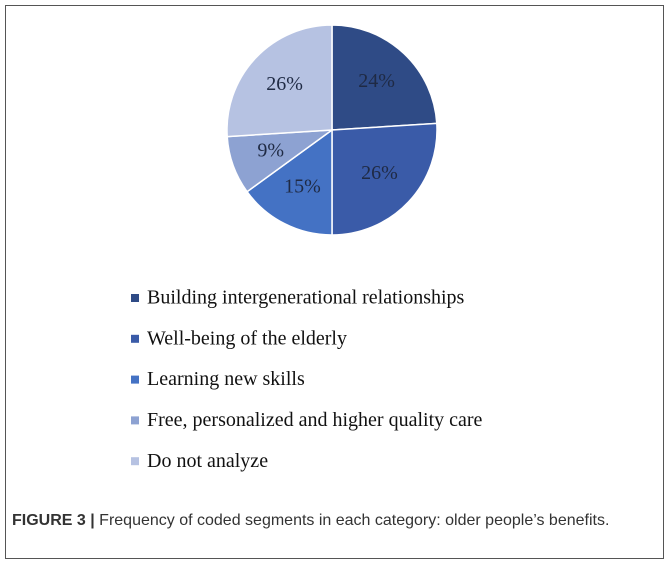 The height and width of the screenshot is (565, 670). What do you see at coordinates (270, 151) in the screenshot?
I see `slice-label: 9%` at bounding box center [270, 151].